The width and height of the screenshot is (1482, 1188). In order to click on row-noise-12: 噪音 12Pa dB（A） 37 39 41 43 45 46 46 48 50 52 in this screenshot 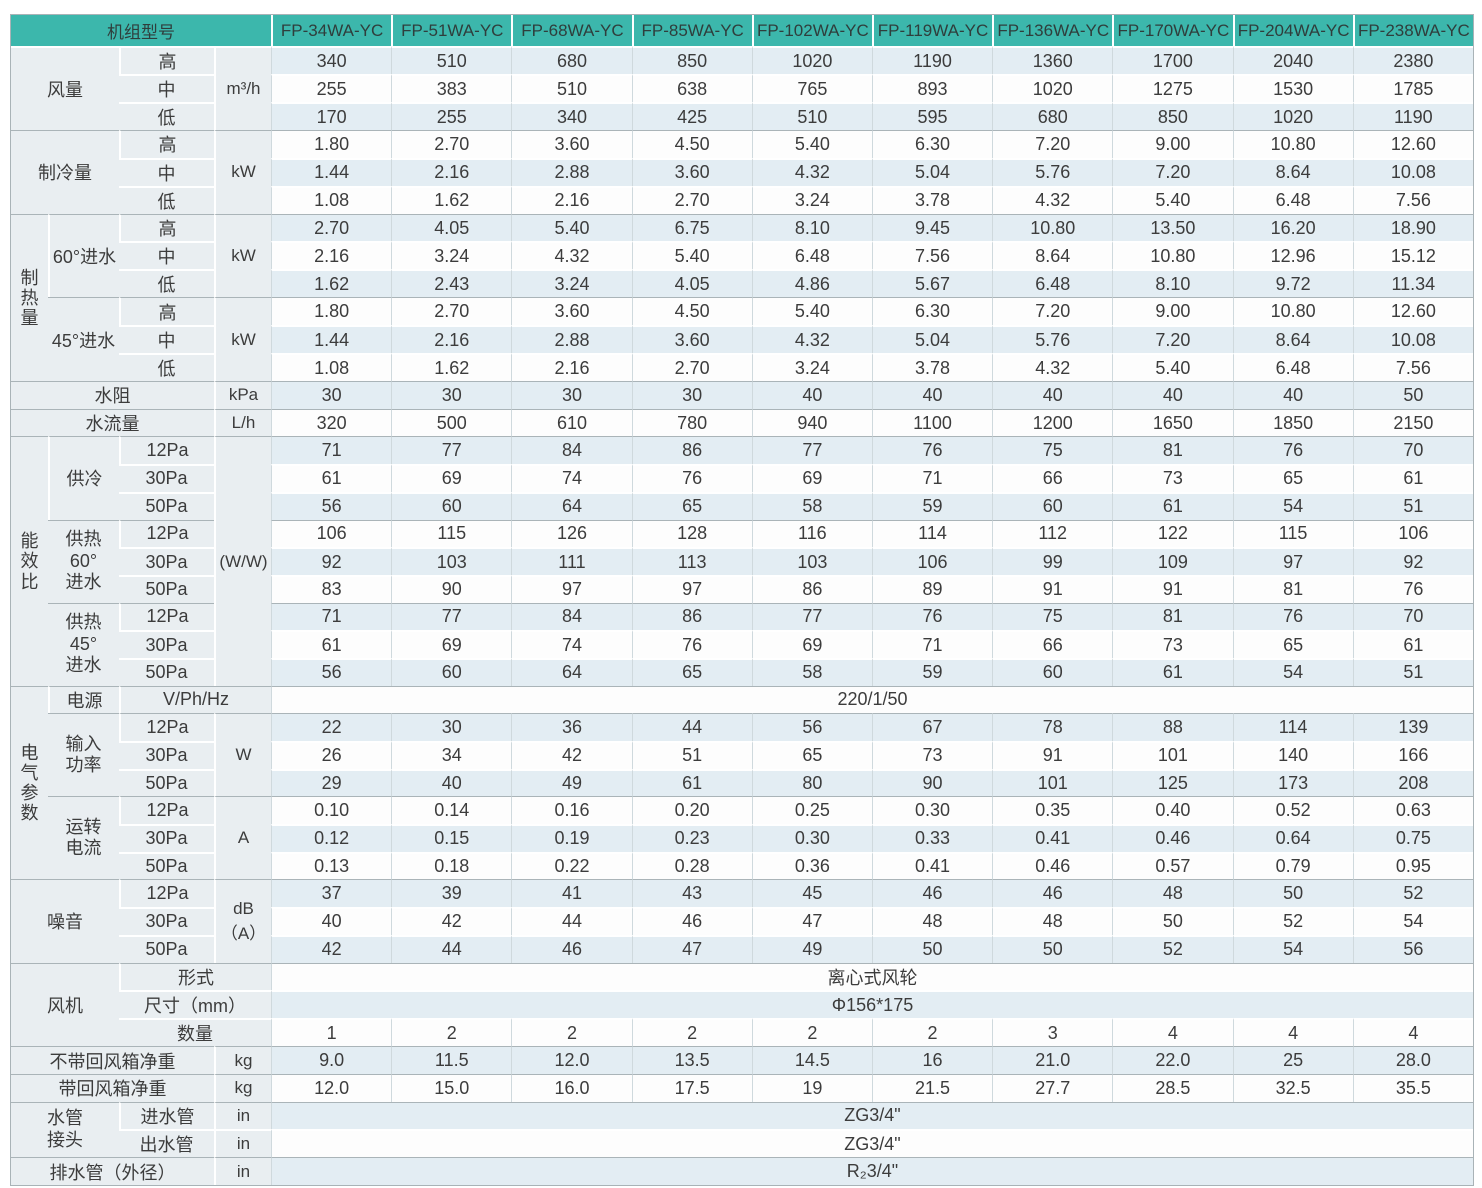, I will do `click(742, 921)`.